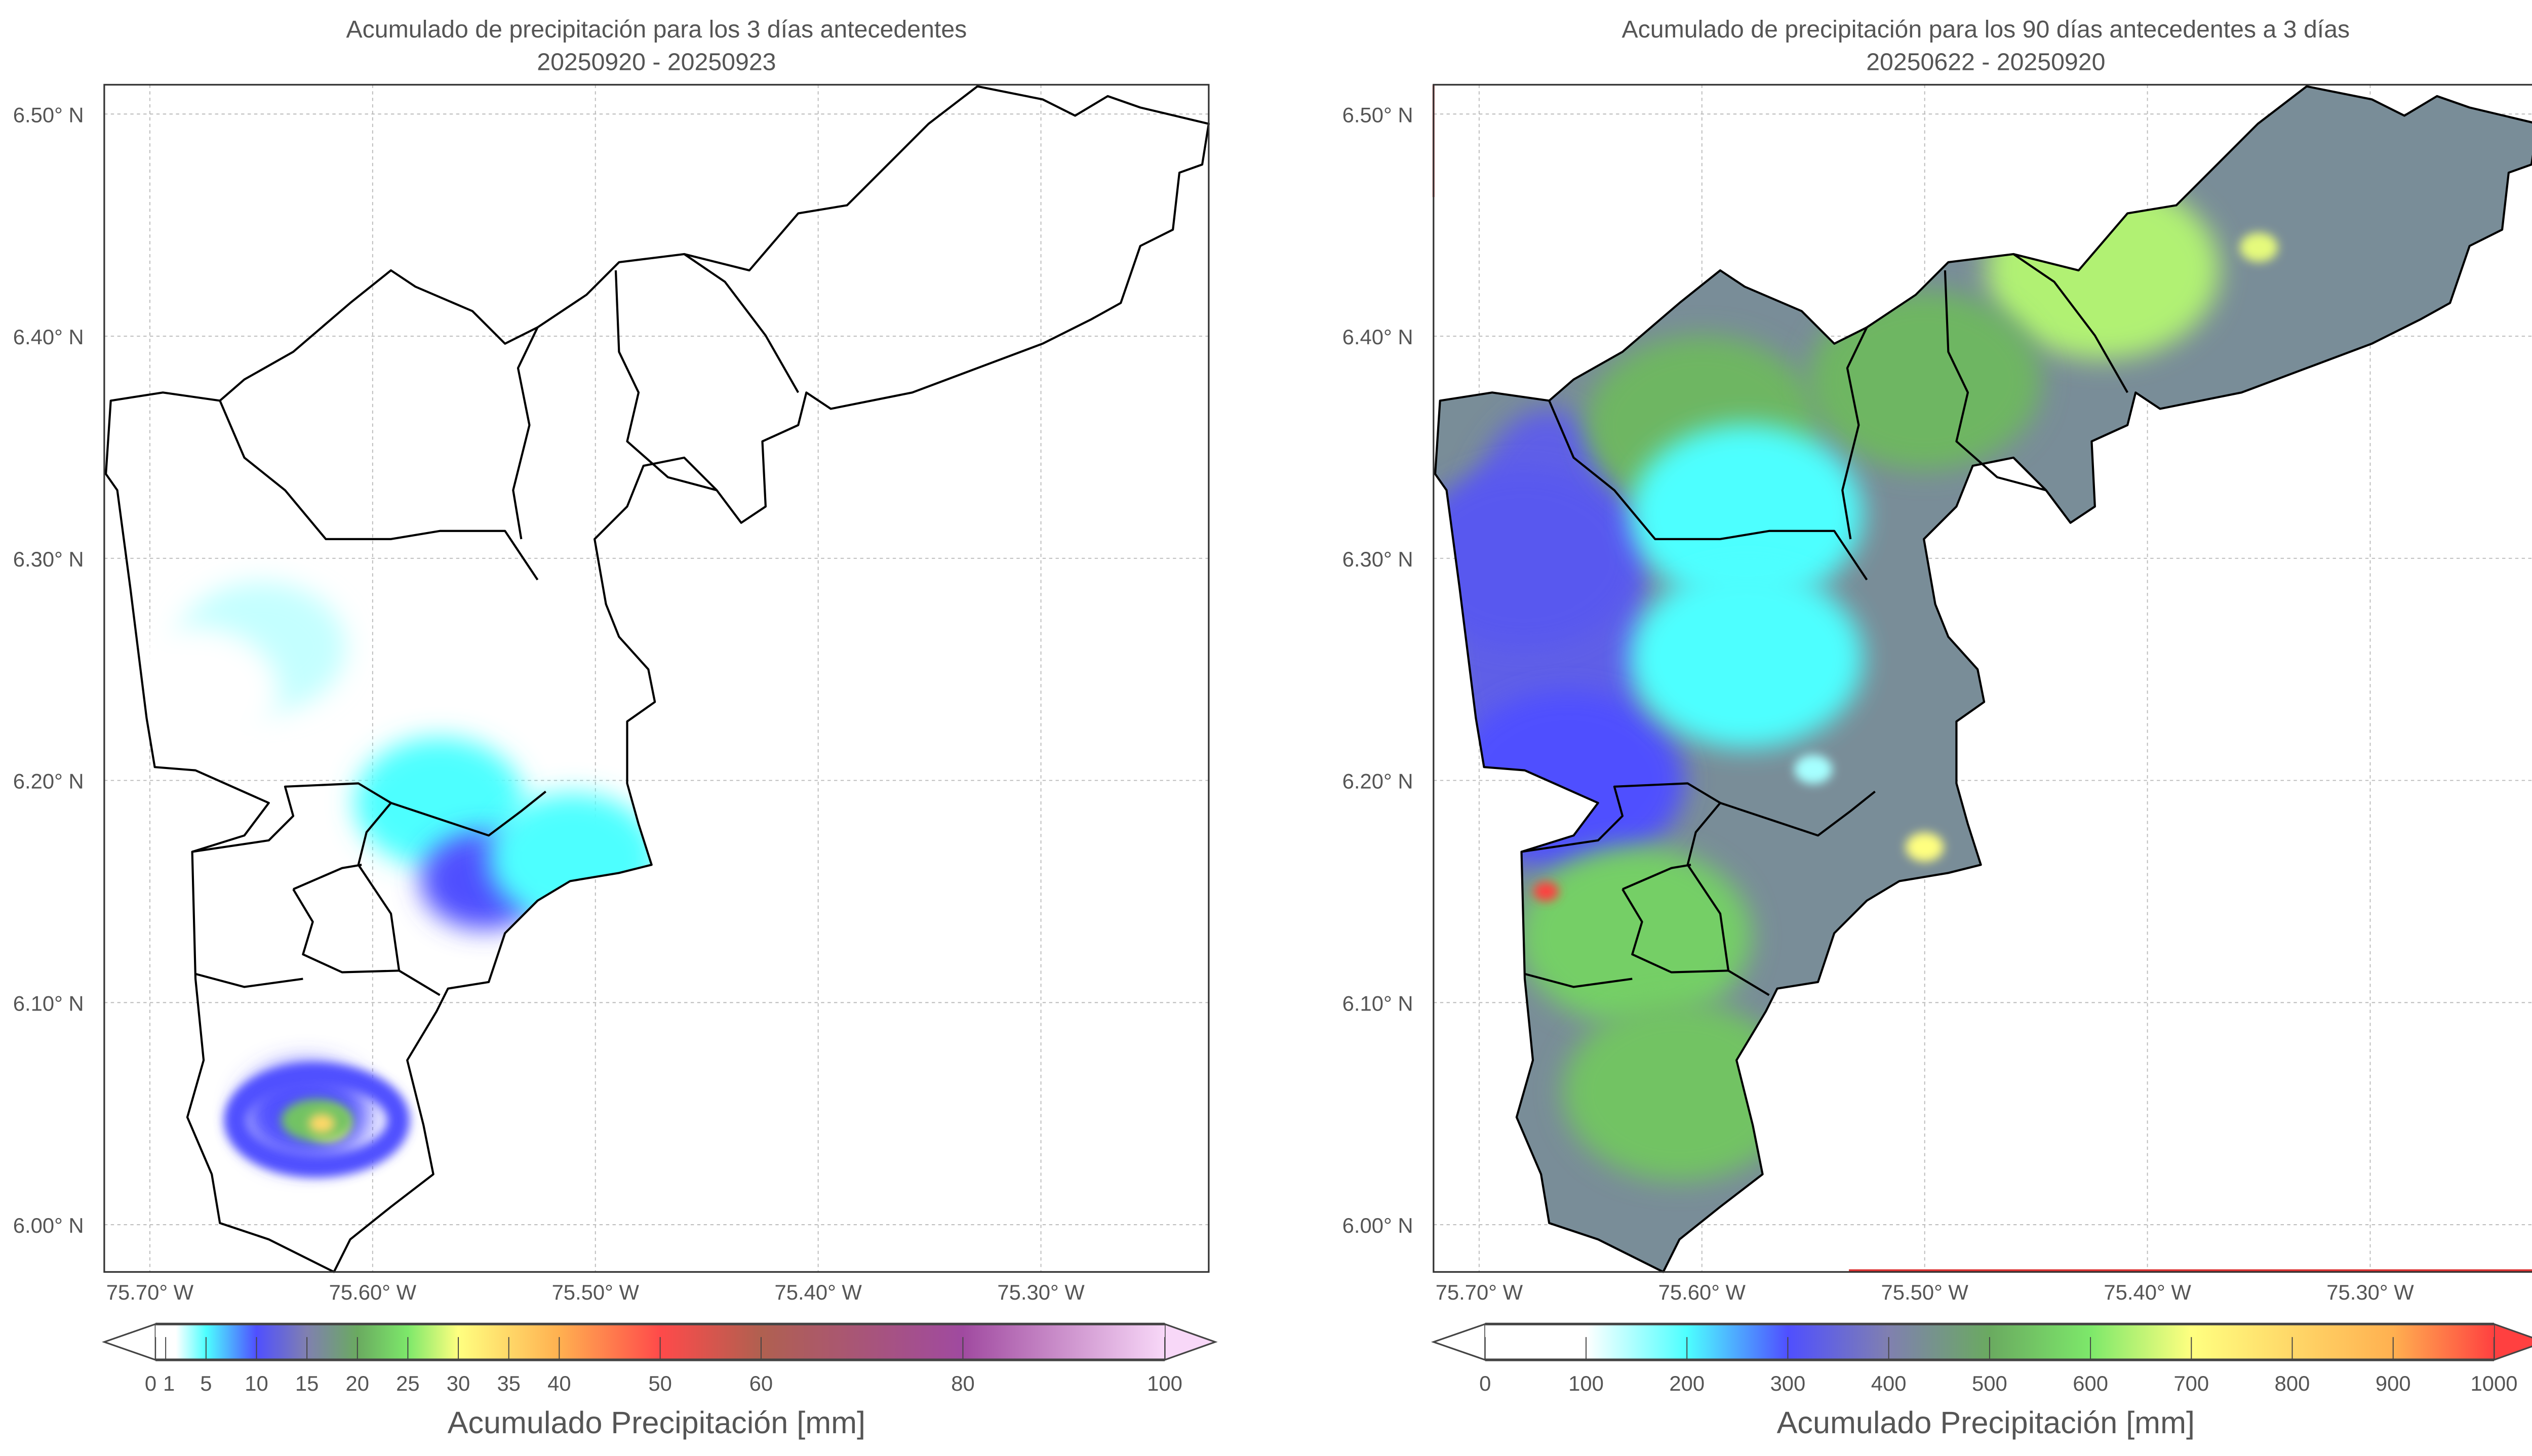 The image size is (2532, 1456). What do you see at coordinates (2393, 1383) in the screenshot?
I see `colorbar-tick-label: 900` at bounding box center [2393, 1383].